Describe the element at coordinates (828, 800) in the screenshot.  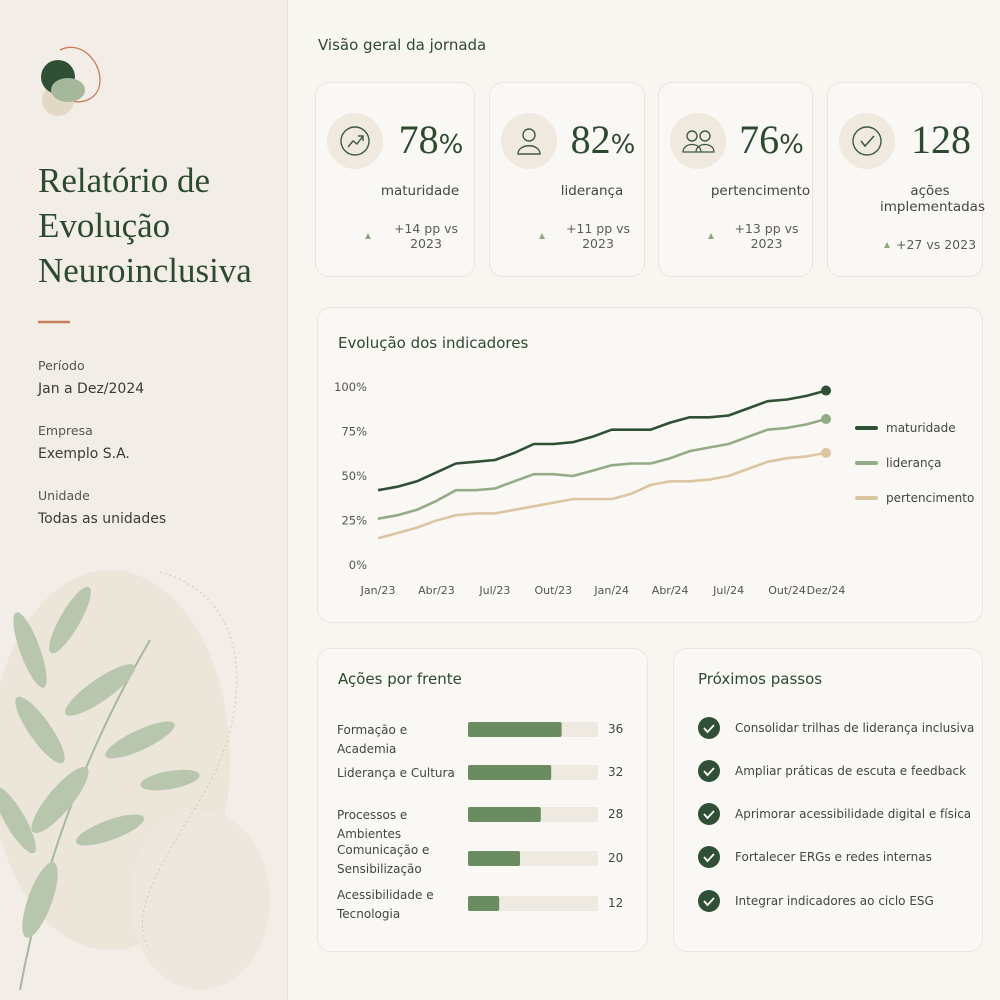
I see `steps-card` at that location.